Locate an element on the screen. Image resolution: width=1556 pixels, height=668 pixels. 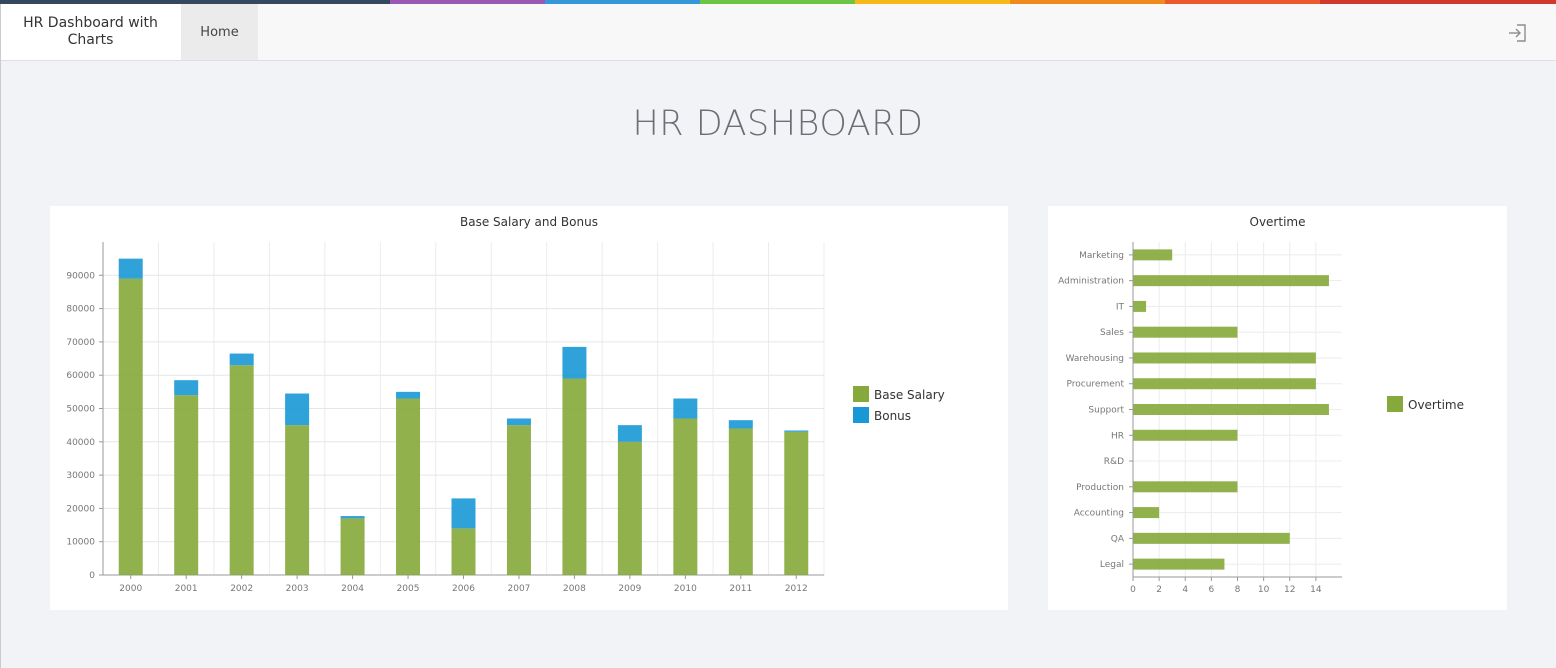
x-tick-label: 4 is located at coordinates (1185, 590).